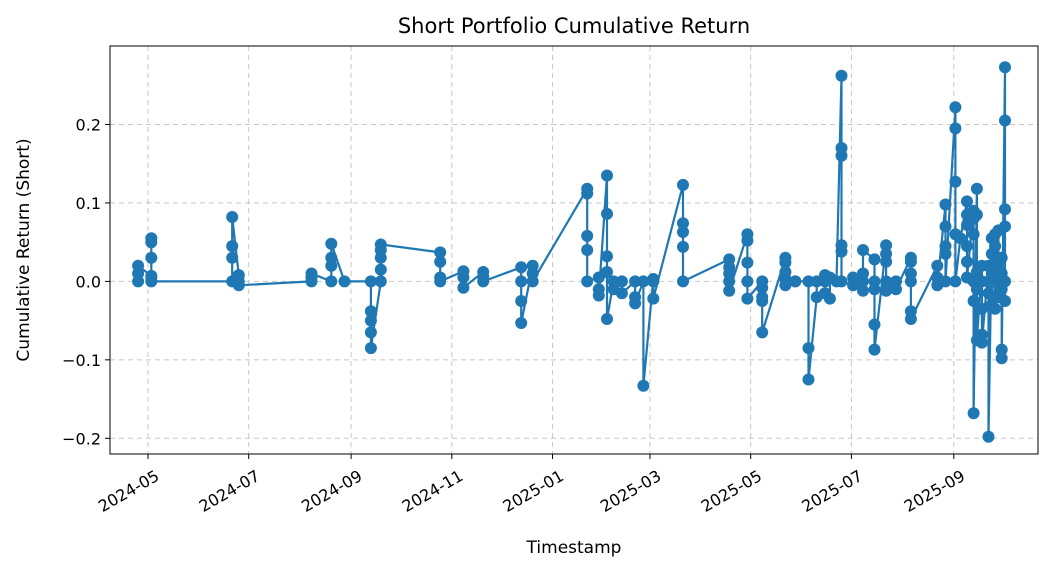  I want to click on y-tick-label: 0.2, so click(88, 124).